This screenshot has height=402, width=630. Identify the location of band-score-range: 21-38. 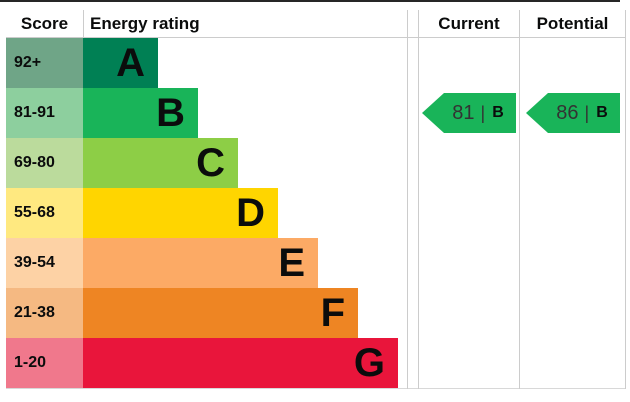
(44, 313).